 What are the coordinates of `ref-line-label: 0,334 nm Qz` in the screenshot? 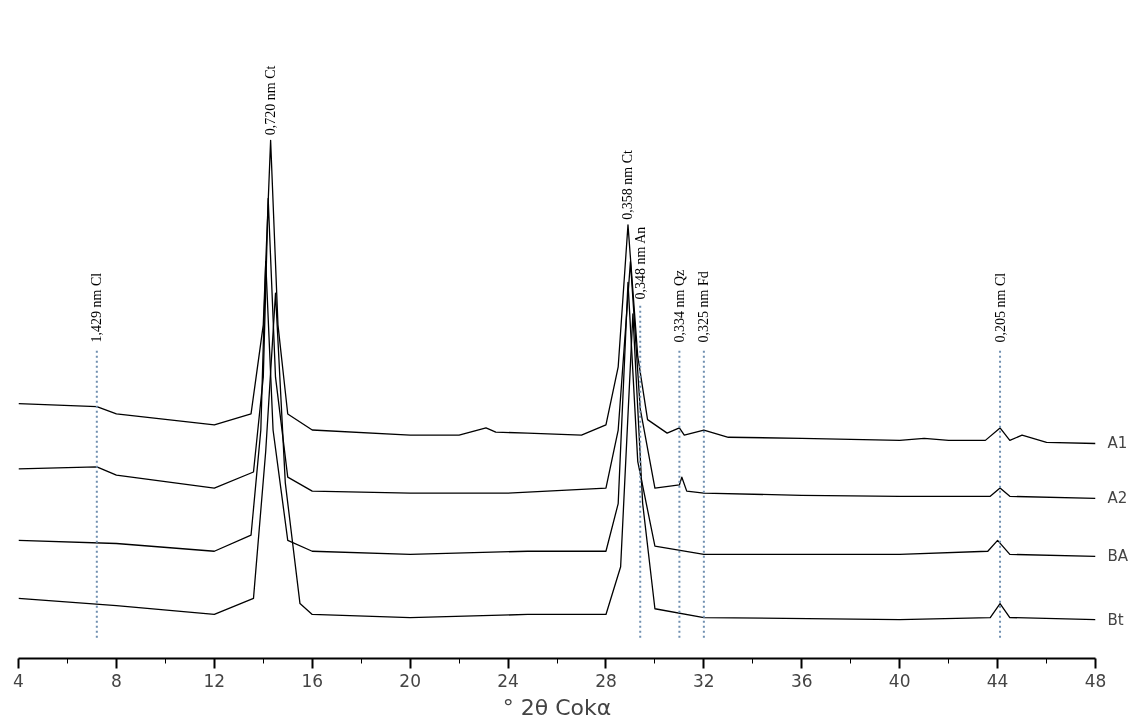 It's located at (679, 306).